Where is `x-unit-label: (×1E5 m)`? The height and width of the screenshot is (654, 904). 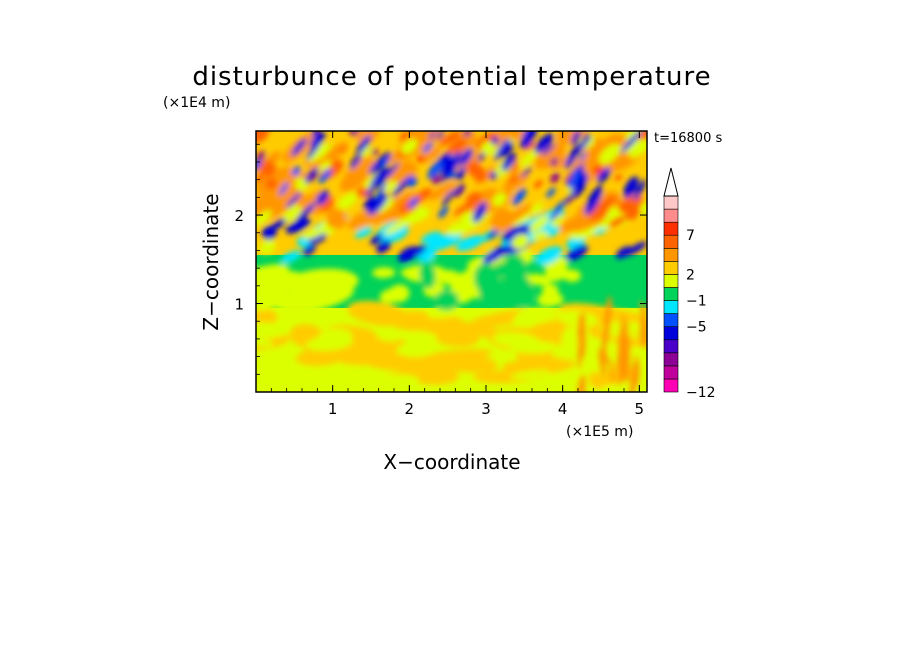 x-unit-label: (×1E5 m) is located at coordinates (599, 432).